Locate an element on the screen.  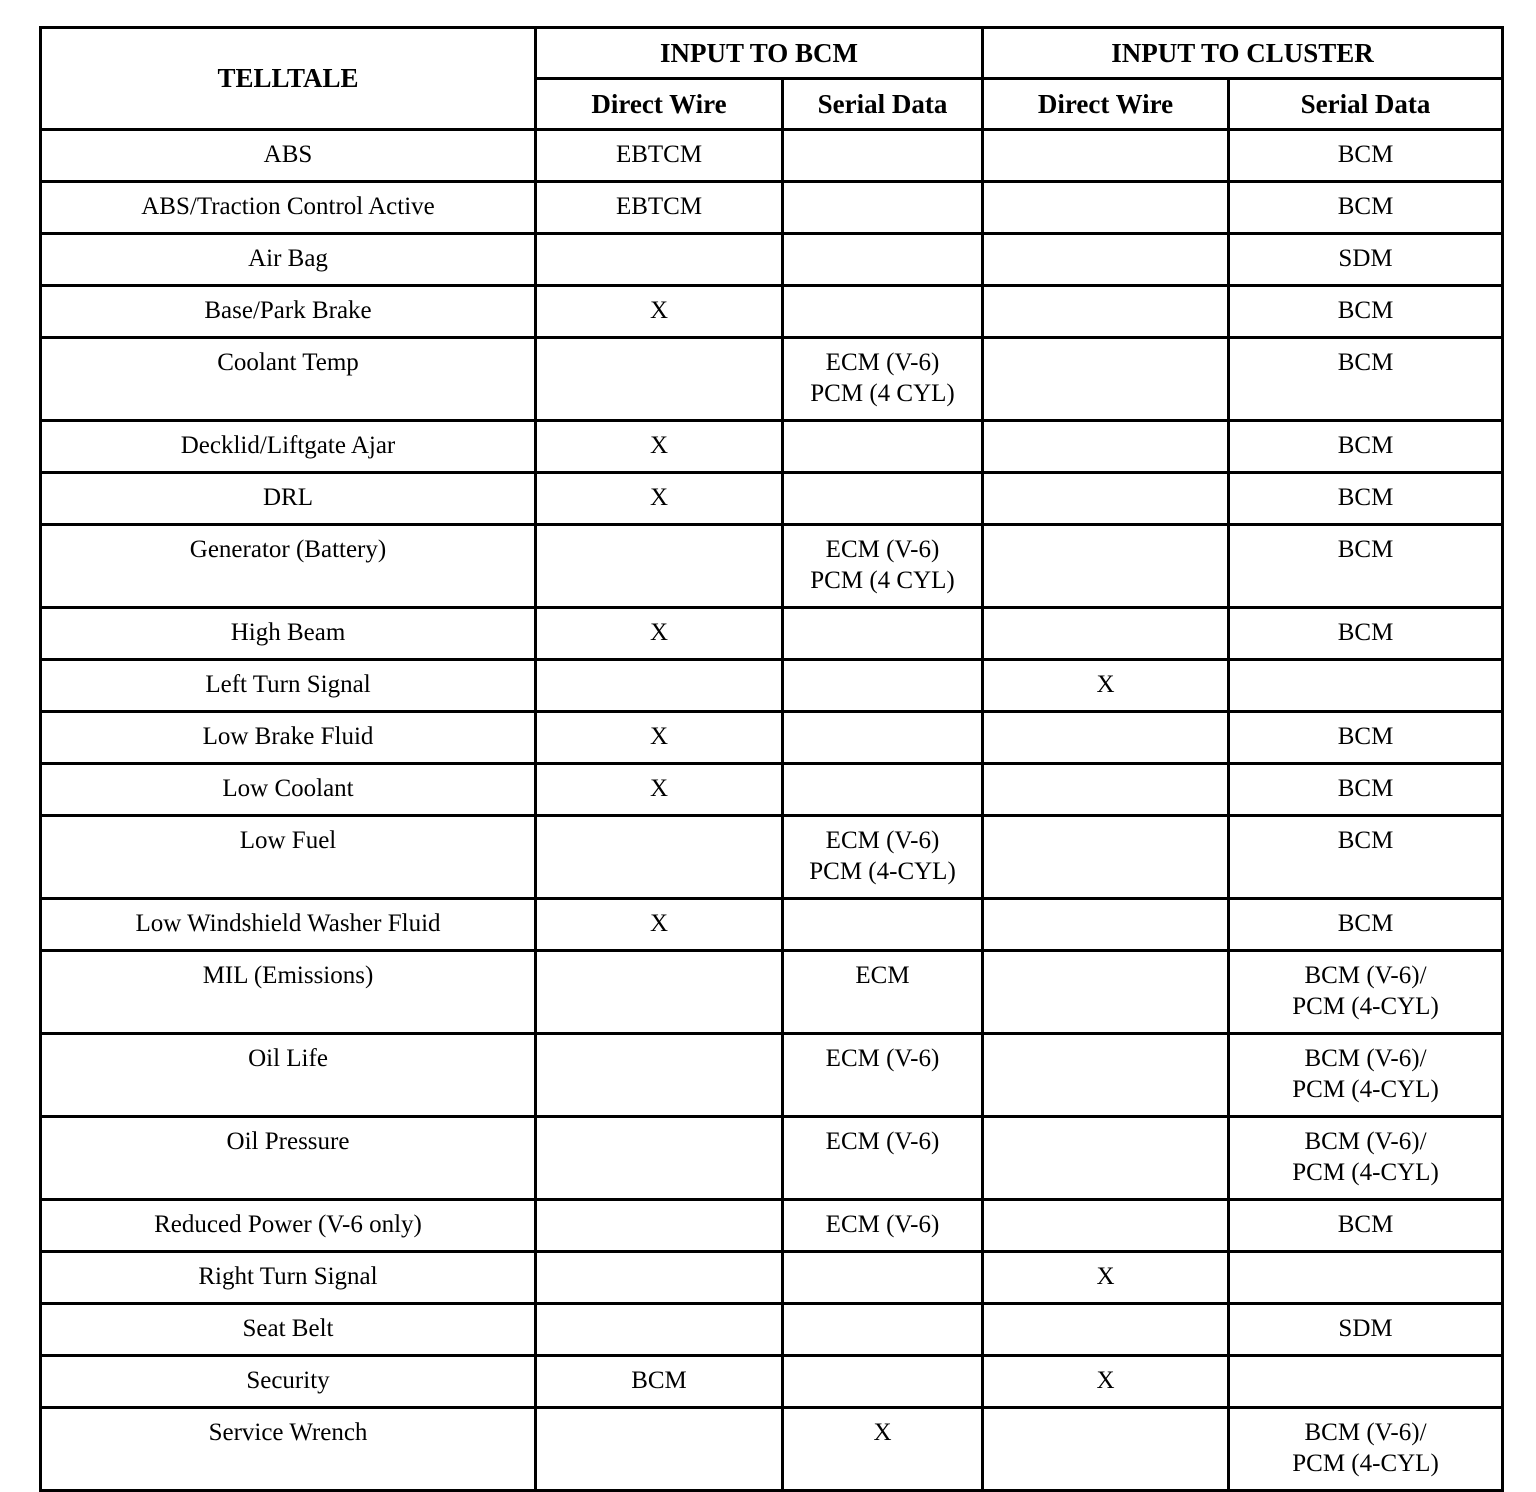
table-row: Decklid/Liftgate Ajar X BCM is located at coordinates (772, 446).